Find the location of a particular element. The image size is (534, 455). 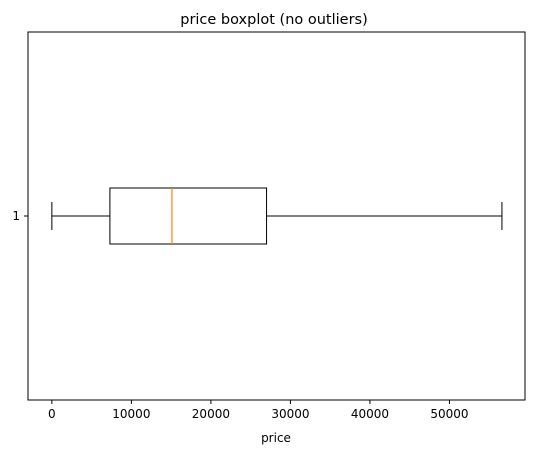

x-axis-ticks: 0 10000 20000 30000 40000 50000 is located at coordinates (258, 410).